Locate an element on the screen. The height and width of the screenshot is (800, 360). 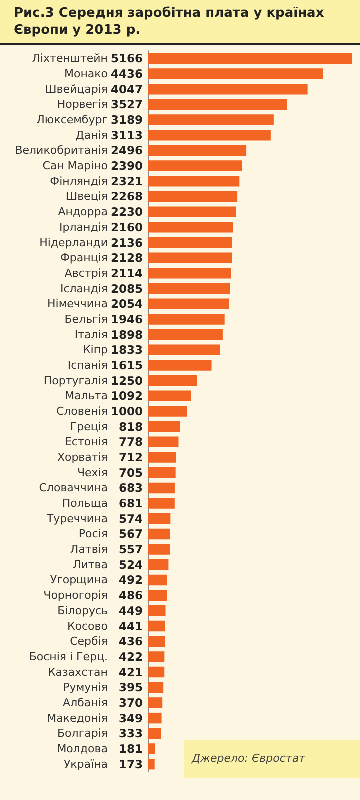
data-label: 486 is located at coordinates (130, 595).